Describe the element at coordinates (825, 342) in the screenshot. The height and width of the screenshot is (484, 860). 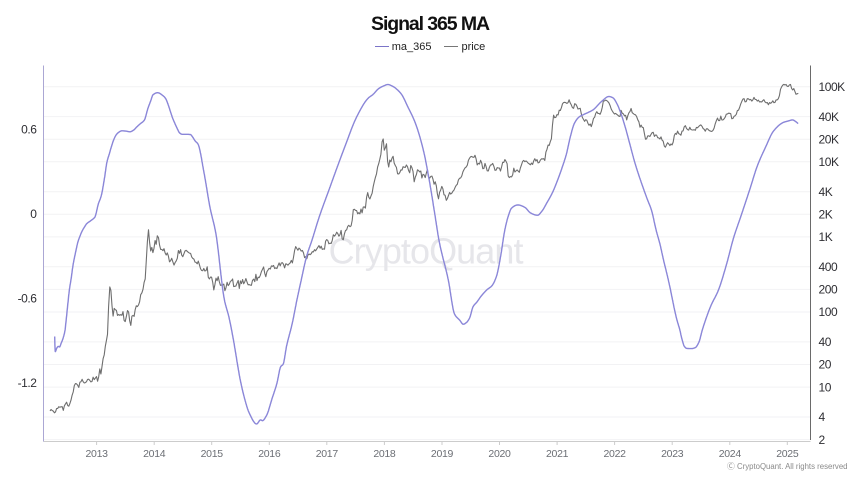
I see `svg-text: 40` at that location.